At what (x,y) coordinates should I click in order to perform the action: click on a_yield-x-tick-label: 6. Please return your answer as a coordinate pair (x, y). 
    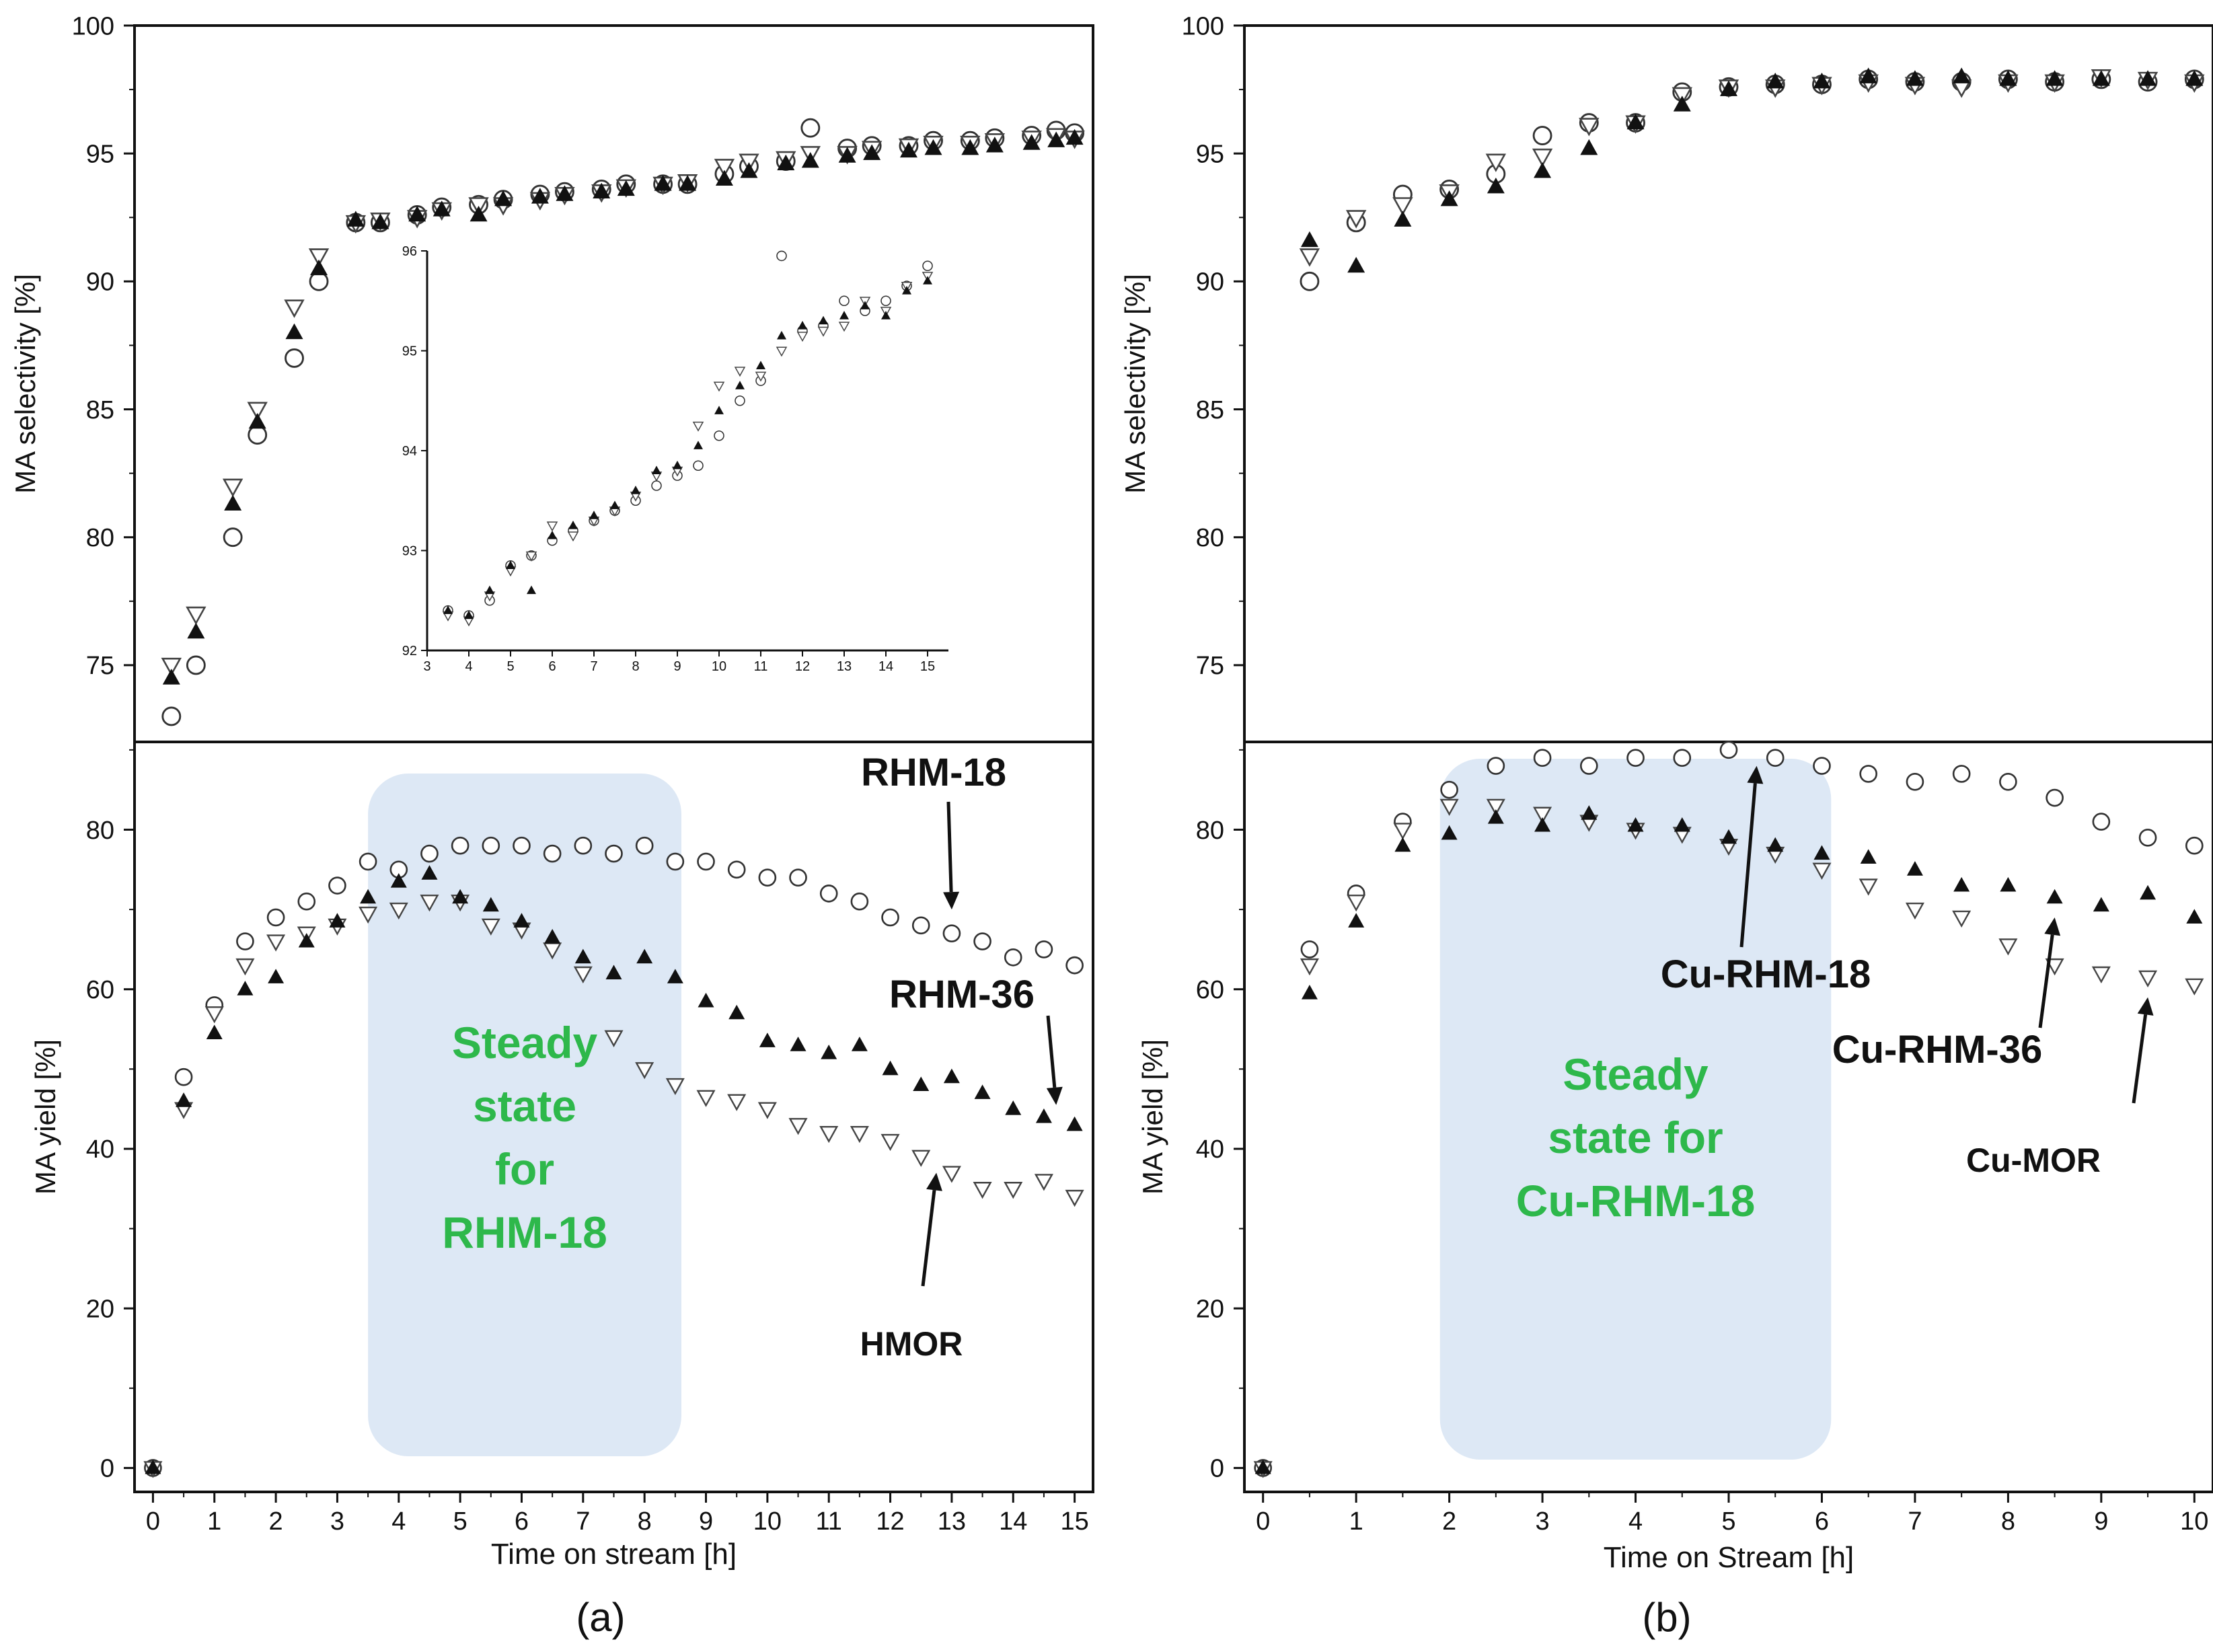
    Looking at the image, I should click on (522, 1521).